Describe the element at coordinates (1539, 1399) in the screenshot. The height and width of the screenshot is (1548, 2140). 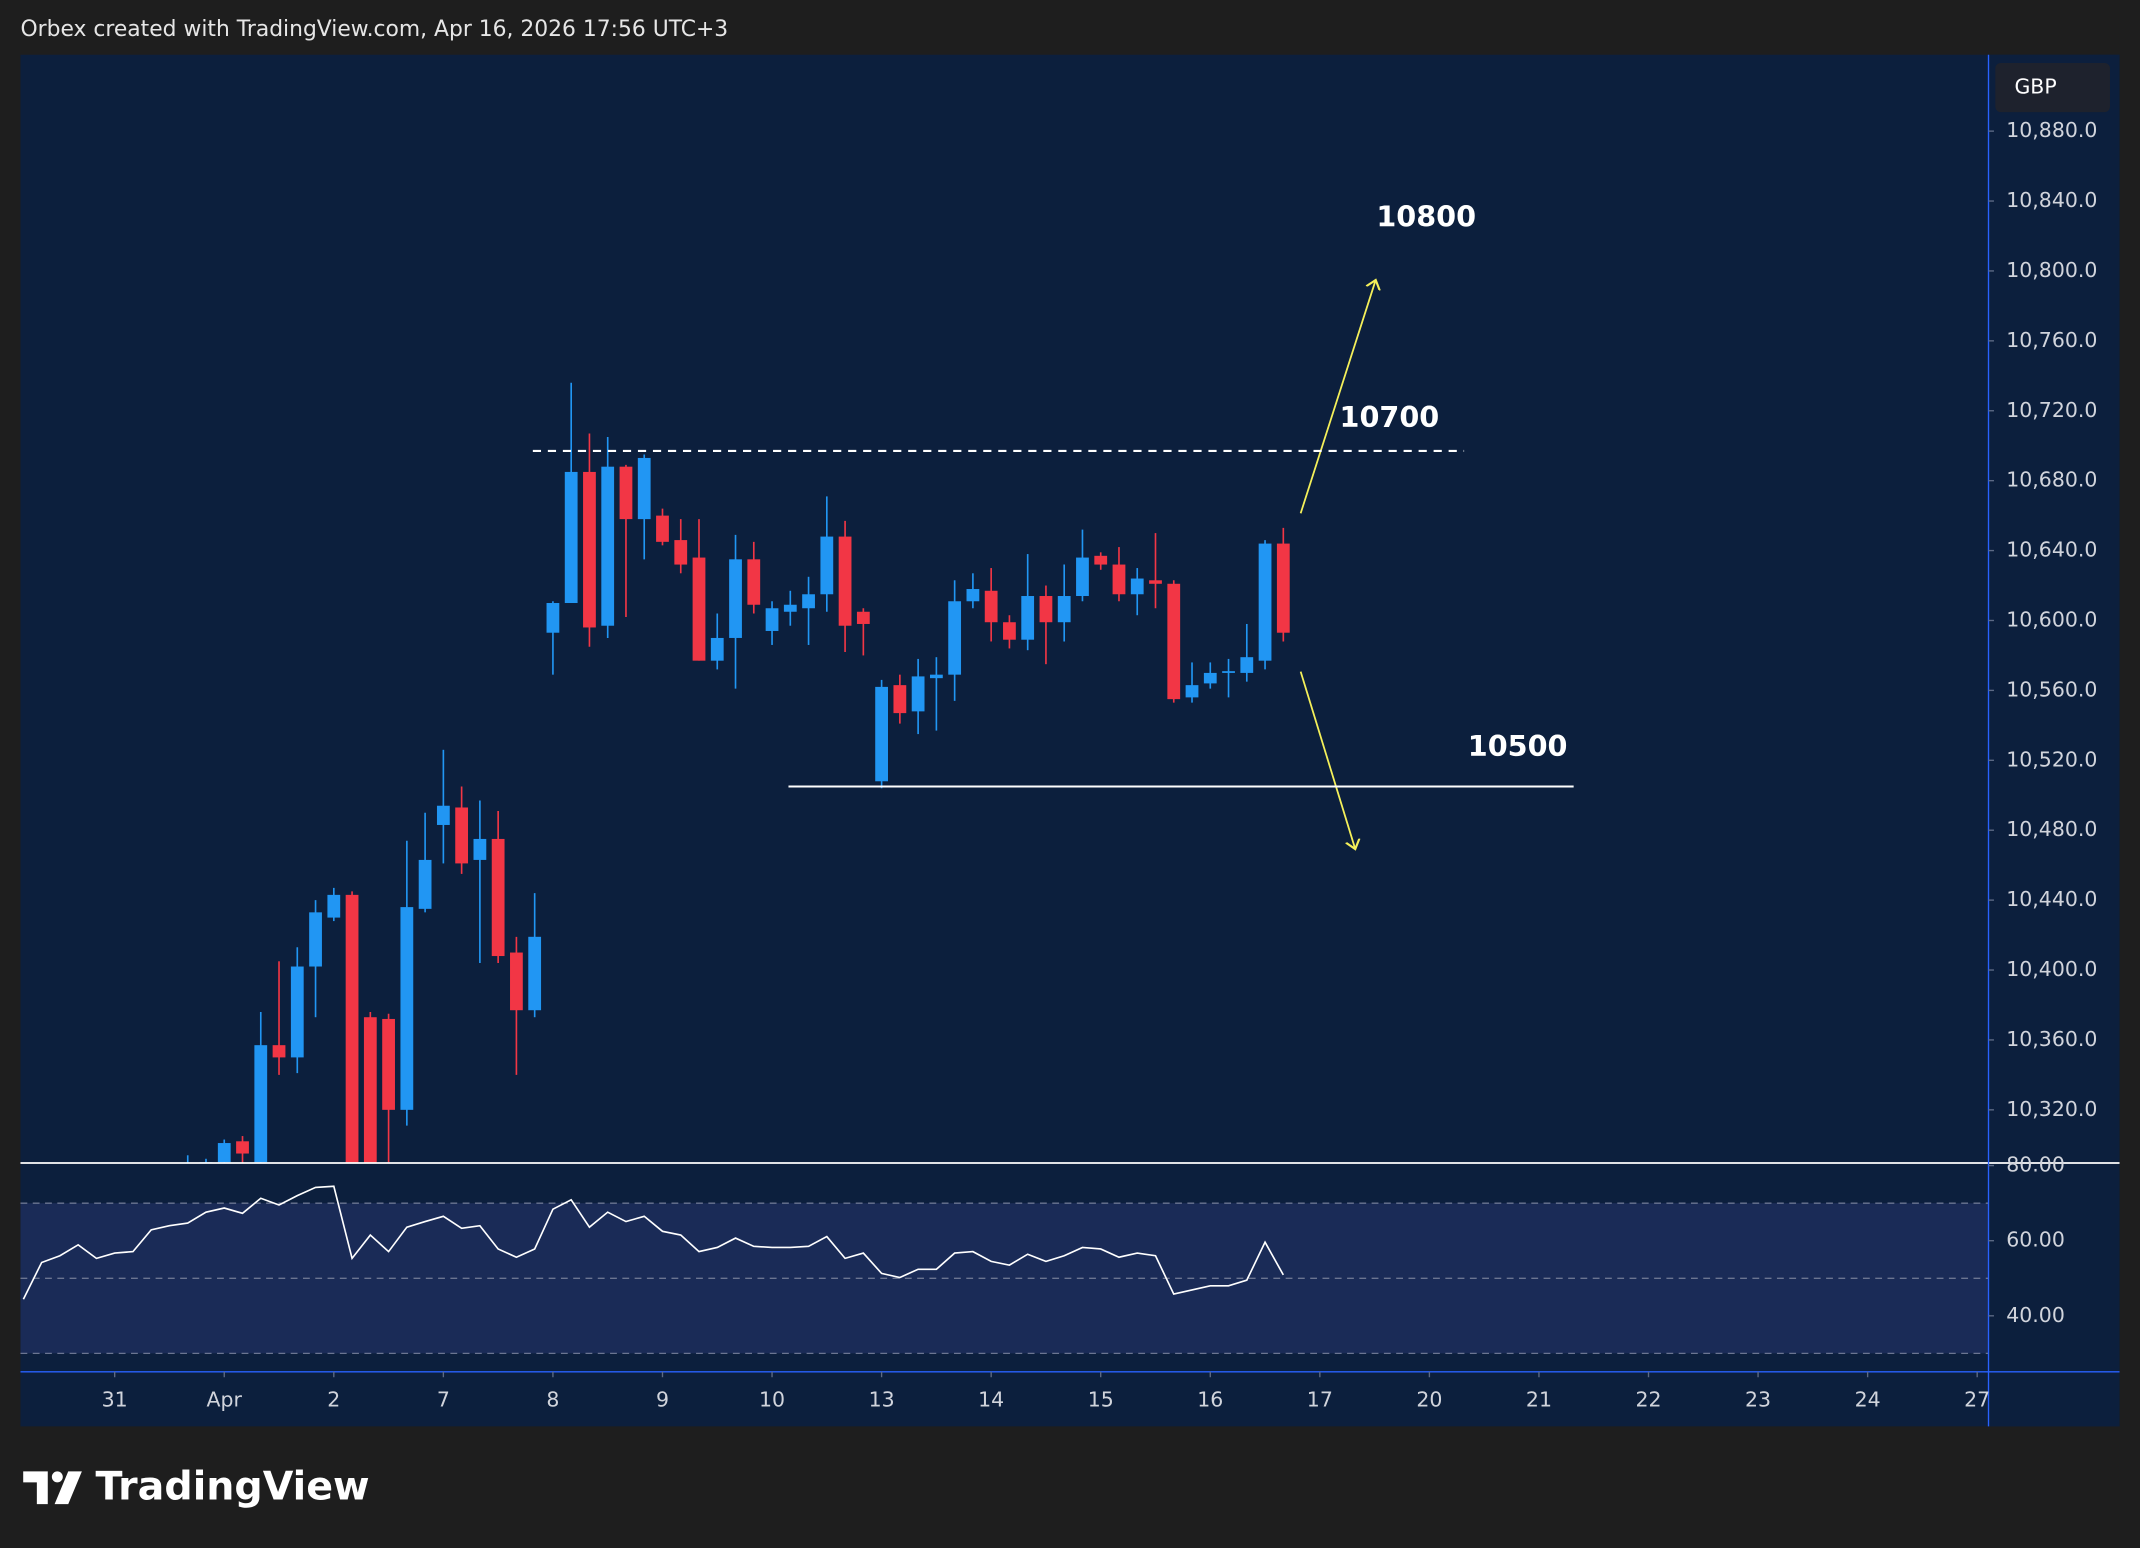
I see `x-tick-label: 21` at that location.